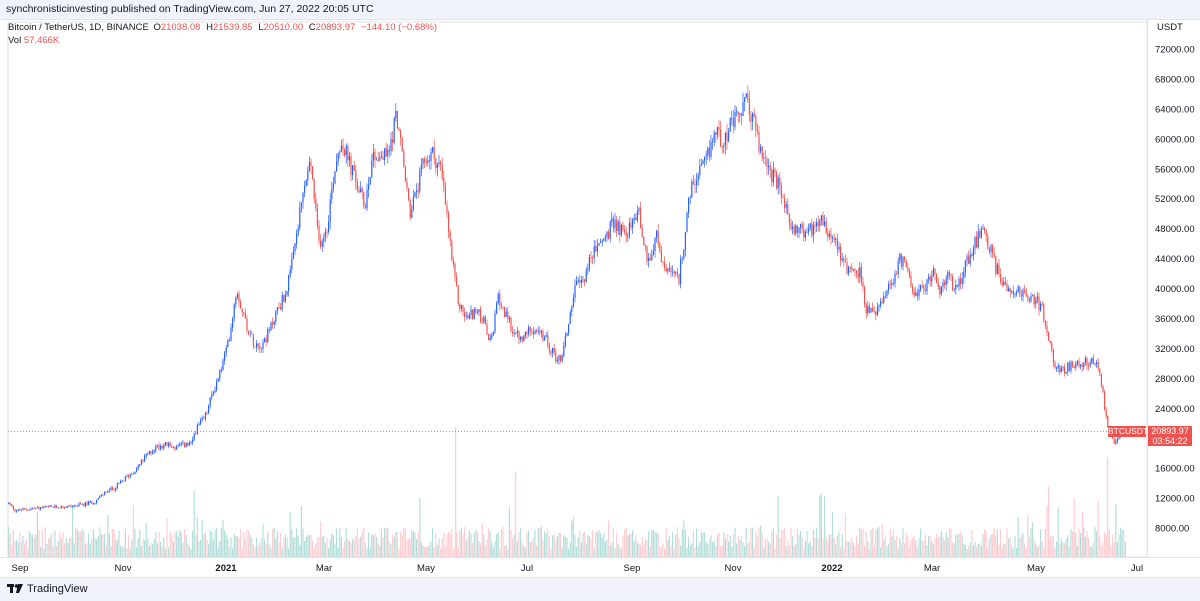 Image resolution: width=1200 pixels, height=601 pixels. I want to click on x-tick-label: May, so click(1036, 568).